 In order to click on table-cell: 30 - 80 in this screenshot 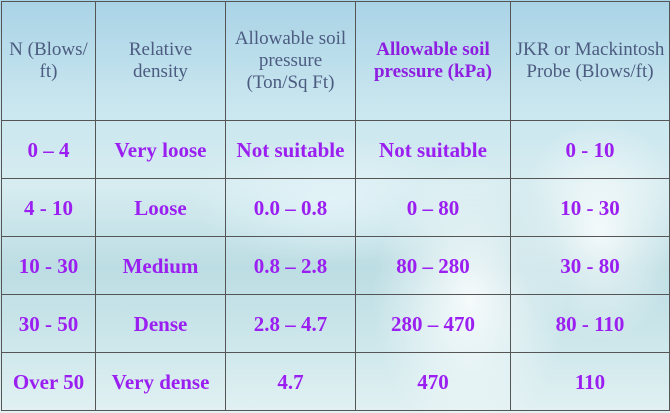, I will do `click(590, 265)`.